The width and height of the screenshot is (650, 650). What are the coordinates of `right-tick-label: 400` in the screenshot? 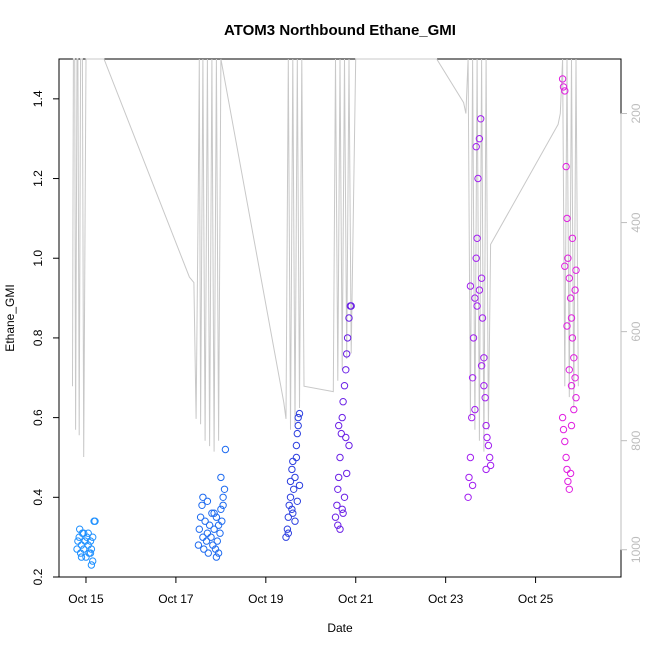 It's located at (636, 222).